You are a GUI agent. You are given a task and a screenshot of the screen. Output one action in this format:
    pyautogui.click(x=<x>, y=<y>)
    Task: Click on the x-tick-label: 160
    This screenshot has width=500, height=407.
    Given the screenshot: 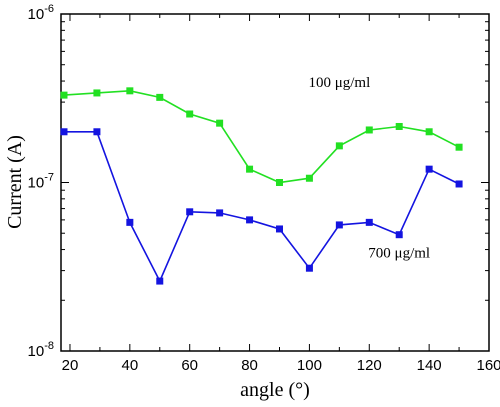 What is the action you would take?
    pyautogui.click(x=488, y=365)
    